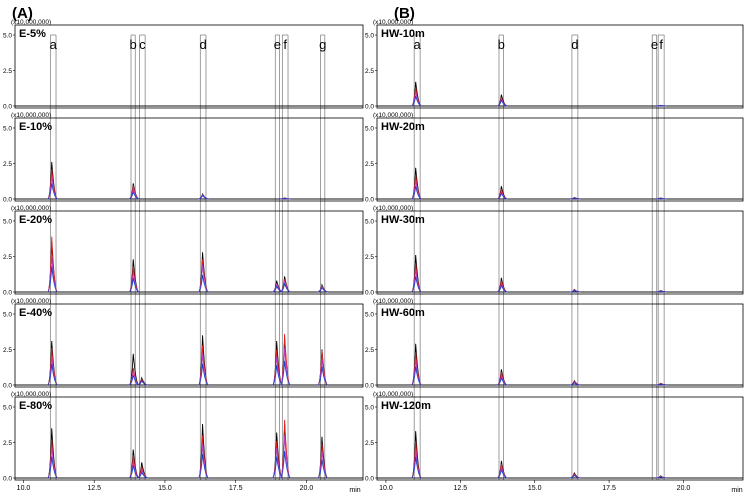 The image size is (748, 499). Describe the element at coordinates (322, 44) in the screenshot. I see `peak-window-label: g` at that location.